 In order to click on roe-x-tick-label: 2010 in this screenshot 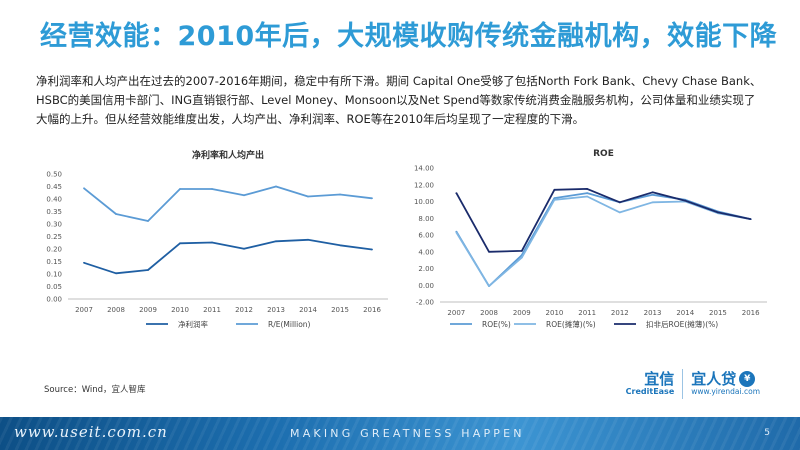, I will do `click(555, 313)`.